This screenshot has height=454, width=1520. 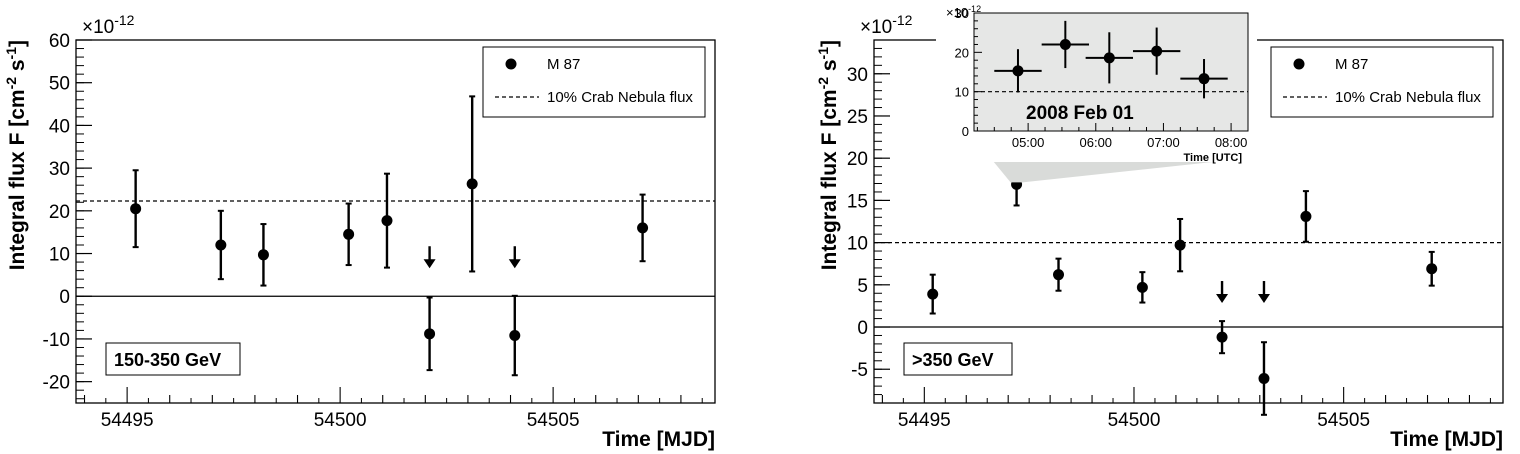 I want to click on y-tick-label: 40, so click(x=59, y=126).